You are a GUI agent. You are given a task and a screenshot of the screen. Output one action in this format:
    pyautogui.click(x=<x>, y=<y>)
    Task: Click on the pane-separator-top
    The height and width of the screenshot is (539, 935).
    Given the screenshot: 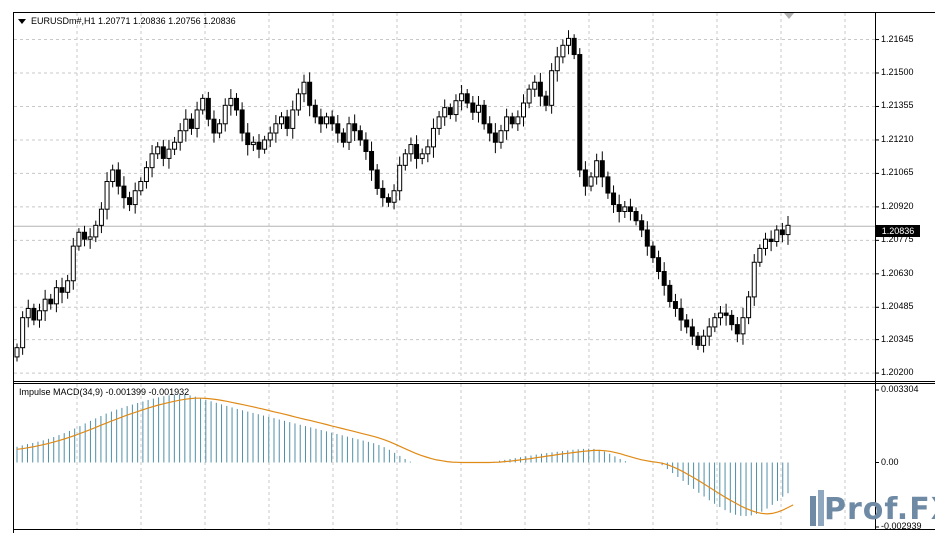 What is the action you would take?
    pyautogui.click(x=474, y=381)
    